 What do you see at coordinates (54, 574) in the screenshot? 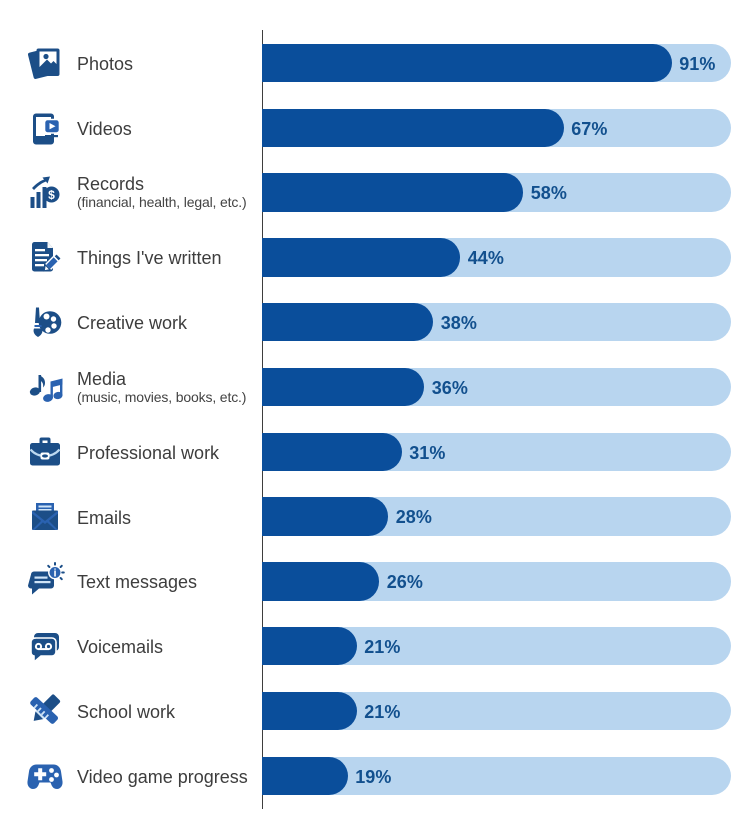
I see `svg-text: i` at bounding box center [54, 574].